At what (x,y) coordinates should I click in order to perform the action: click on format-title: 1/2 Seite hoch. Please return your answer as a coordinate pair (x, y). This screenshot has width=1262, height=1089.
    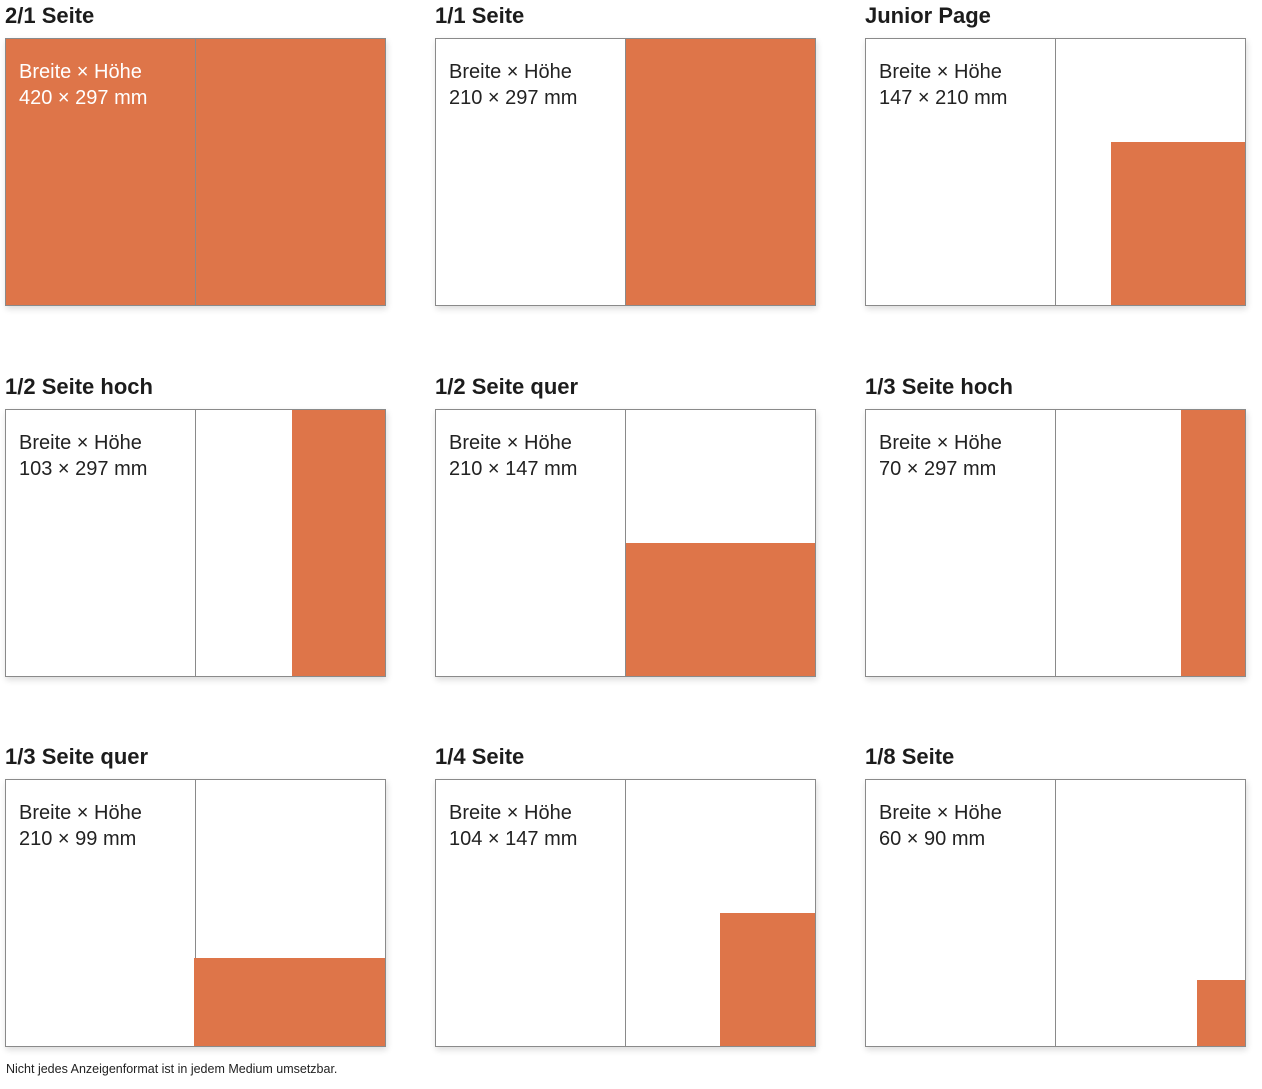
    Looking at the image, I should click on (79, 386).